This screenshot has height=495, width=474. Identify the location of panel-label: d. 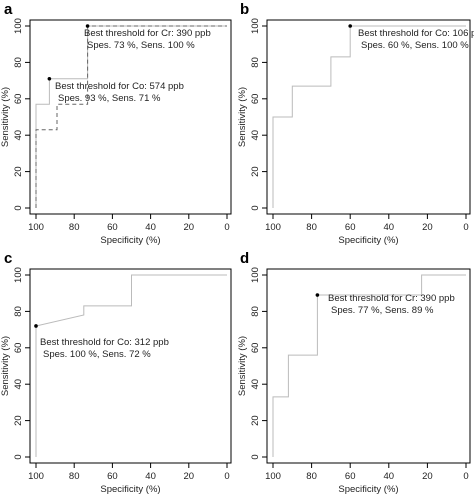
(244, 258).